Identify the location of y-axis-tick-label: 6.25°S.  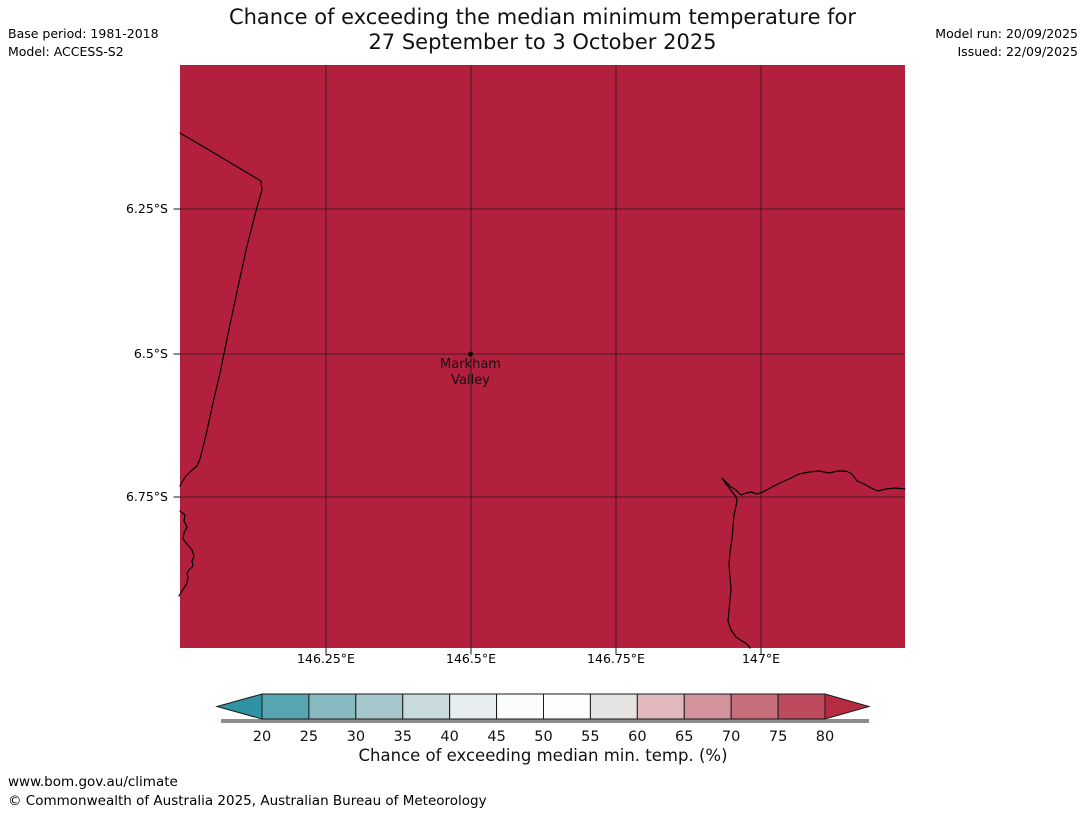
(146, 208).